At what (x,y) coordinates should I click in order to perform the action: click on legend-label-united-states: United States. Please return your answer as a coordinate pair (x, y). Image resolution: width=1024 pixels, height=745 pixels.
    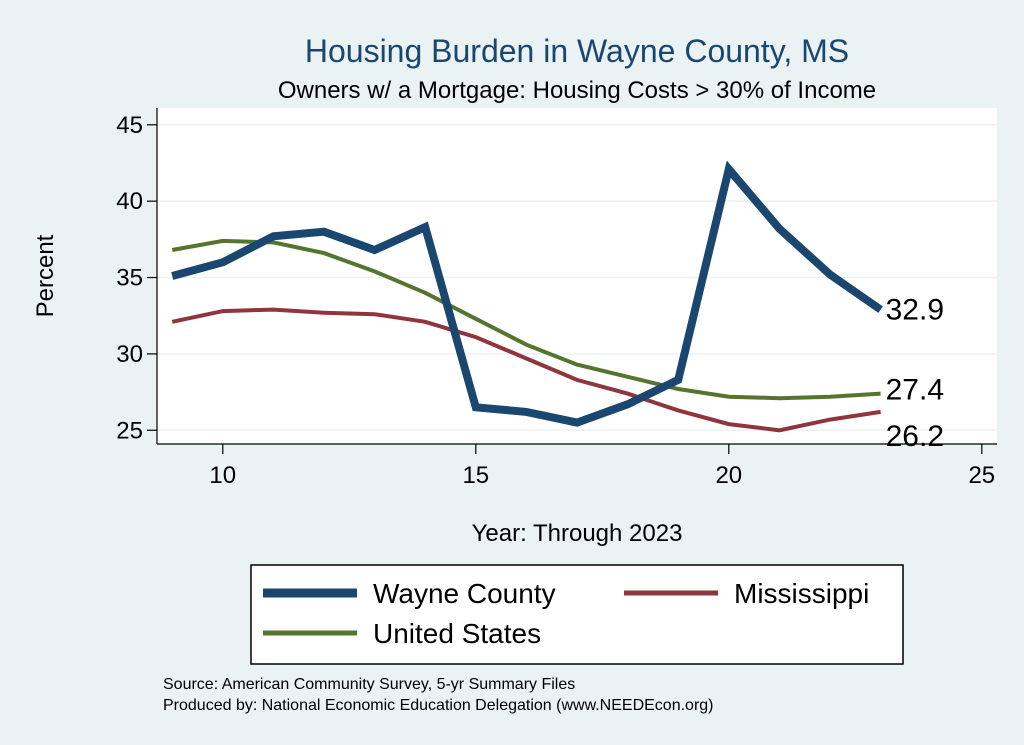
    Looking at the image, I should click on (457, 633).